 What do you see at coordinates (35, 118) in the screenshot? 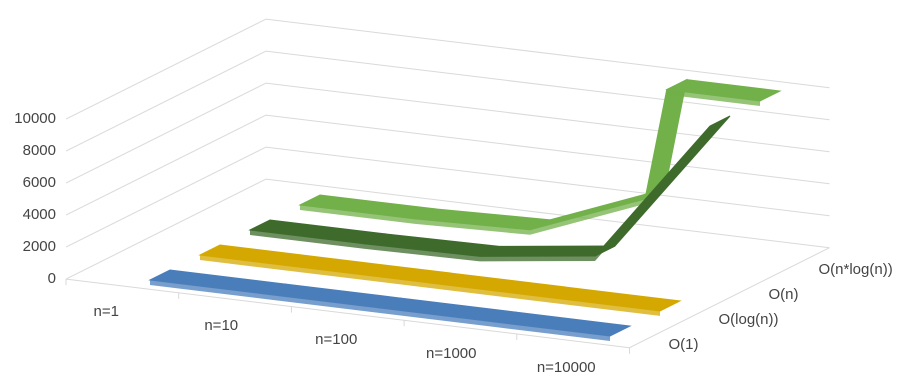
I see `y-tick-label: 10000` at bounding box center [35, 118].